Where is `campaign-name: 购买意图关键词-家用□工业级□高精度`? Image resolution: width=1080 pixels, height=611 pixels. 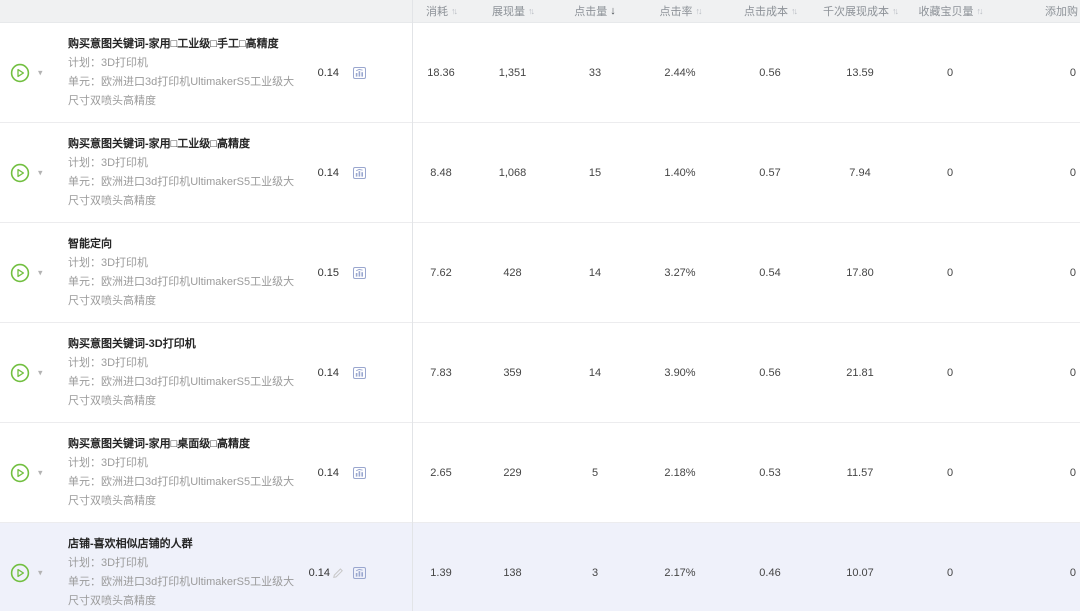
campaign-name: 购买意图关键词-家用□工业级□高精度 is located at coordinates (159, 143).